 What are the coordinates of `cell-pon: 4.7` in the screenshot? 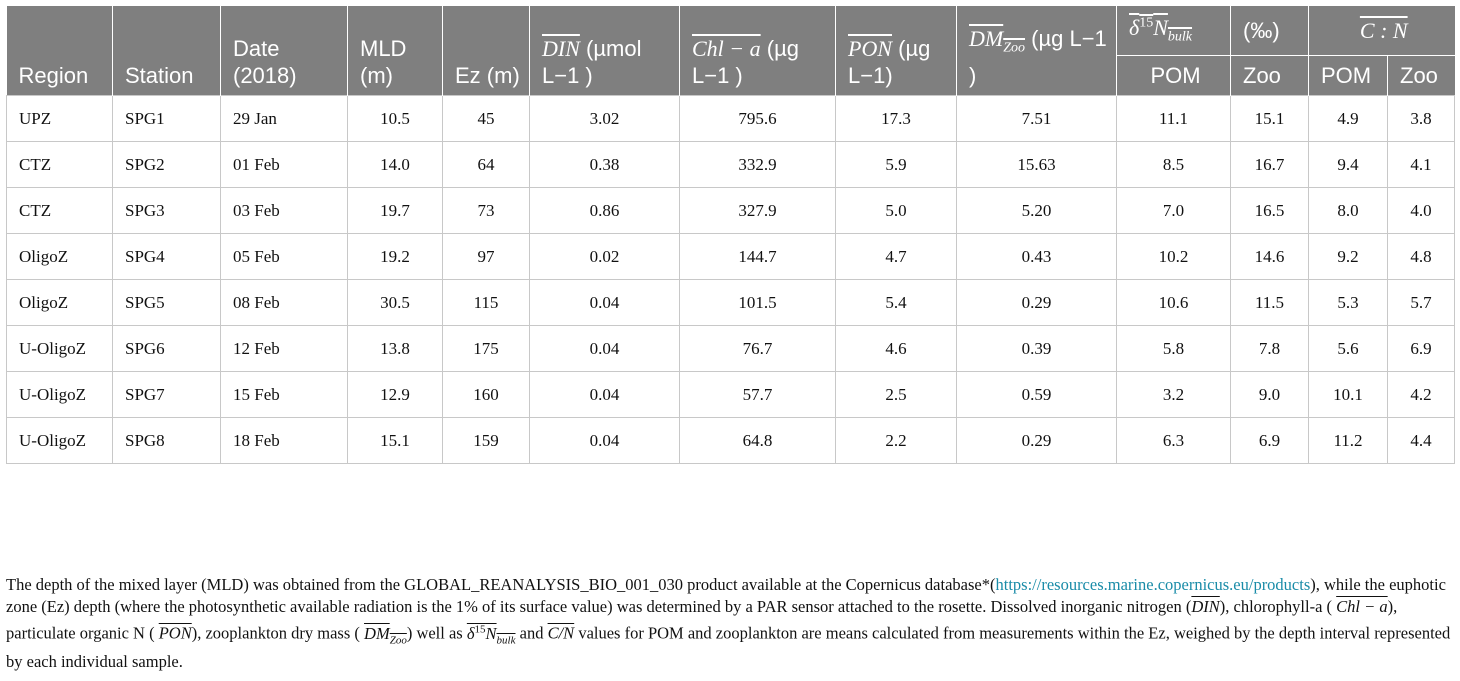 It's located at (896, 256).